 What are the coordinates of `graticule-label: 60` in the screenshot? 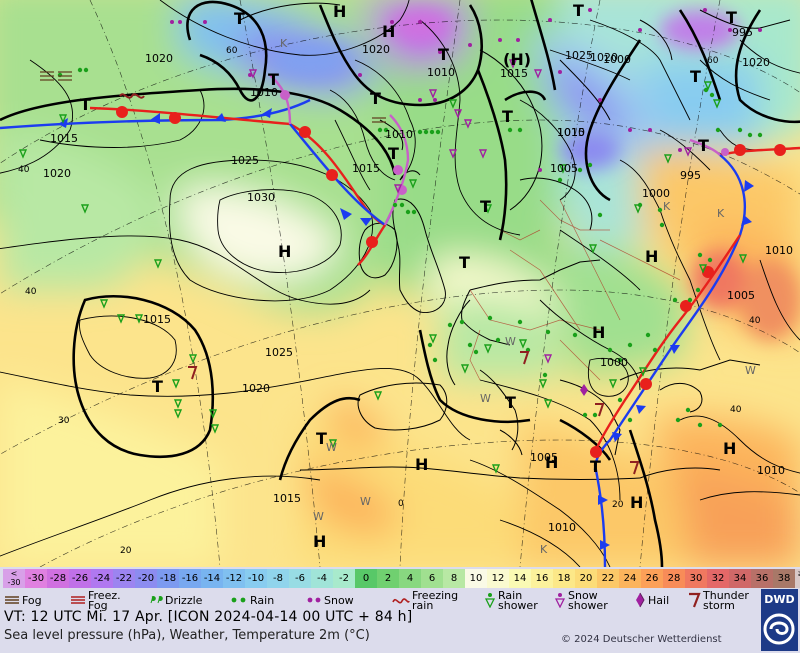 It's located at (232, 51).